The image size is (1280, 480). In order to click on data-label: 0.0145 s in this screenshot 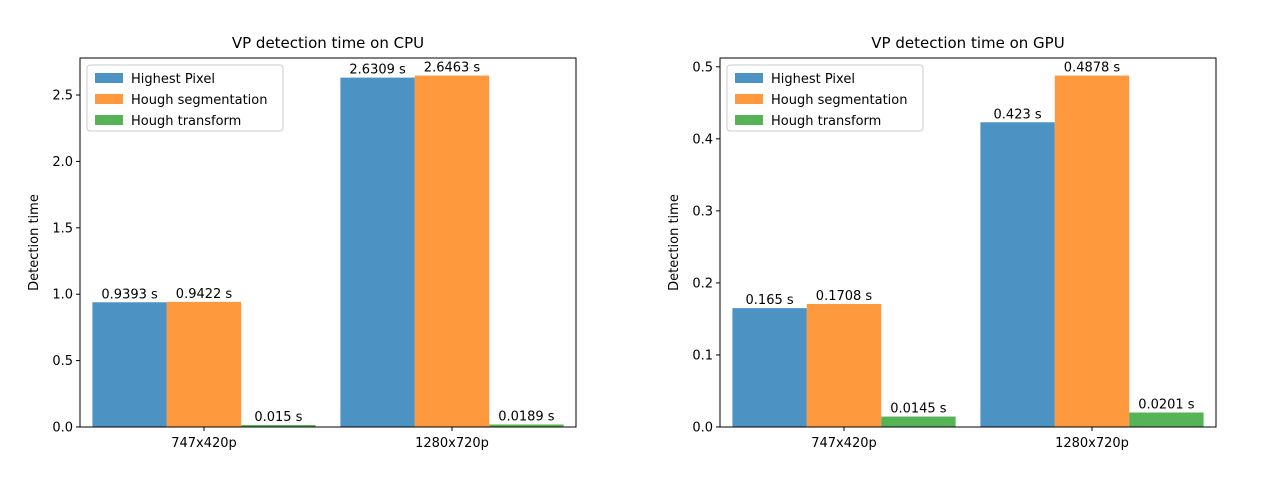, I will do `click(918, 409)`.